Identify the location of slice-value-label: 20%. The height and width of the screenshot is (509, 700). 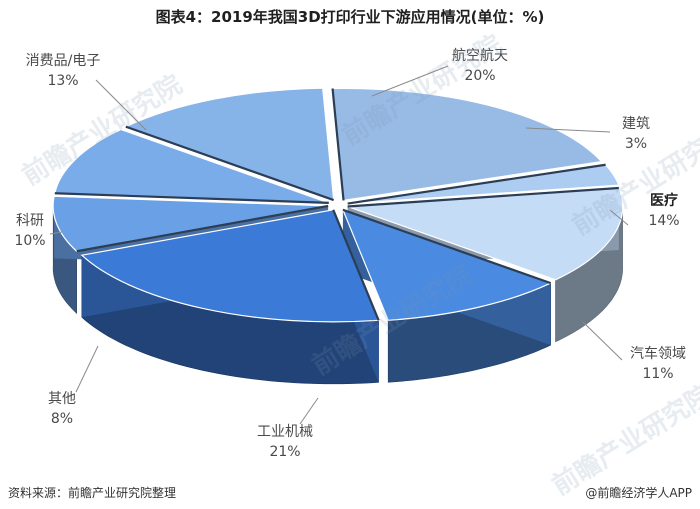
(479, 76).